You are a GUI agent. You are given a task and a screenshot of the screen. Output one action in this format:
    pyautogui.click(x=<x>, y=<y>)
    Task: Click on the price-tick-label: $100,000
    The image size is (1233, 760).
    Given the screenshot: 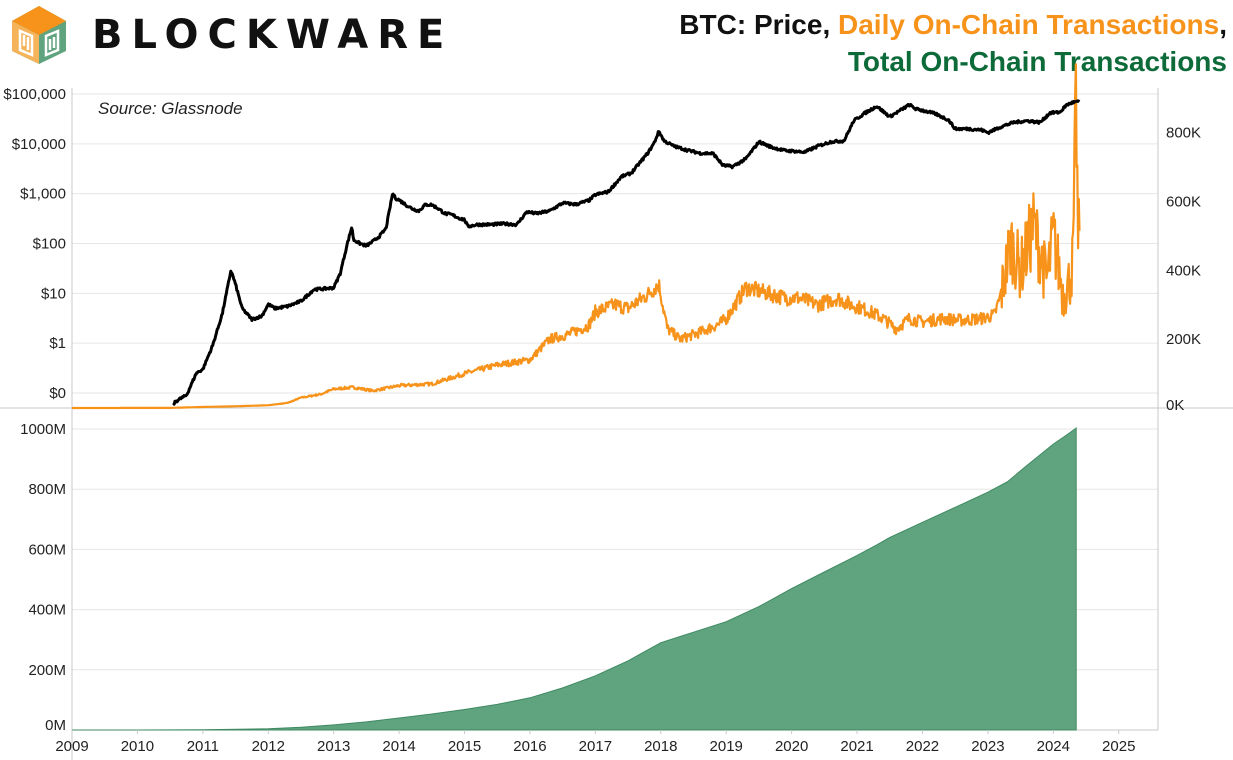 What is the action you would take?
    pyautogui.click(x=34, y=94)
    